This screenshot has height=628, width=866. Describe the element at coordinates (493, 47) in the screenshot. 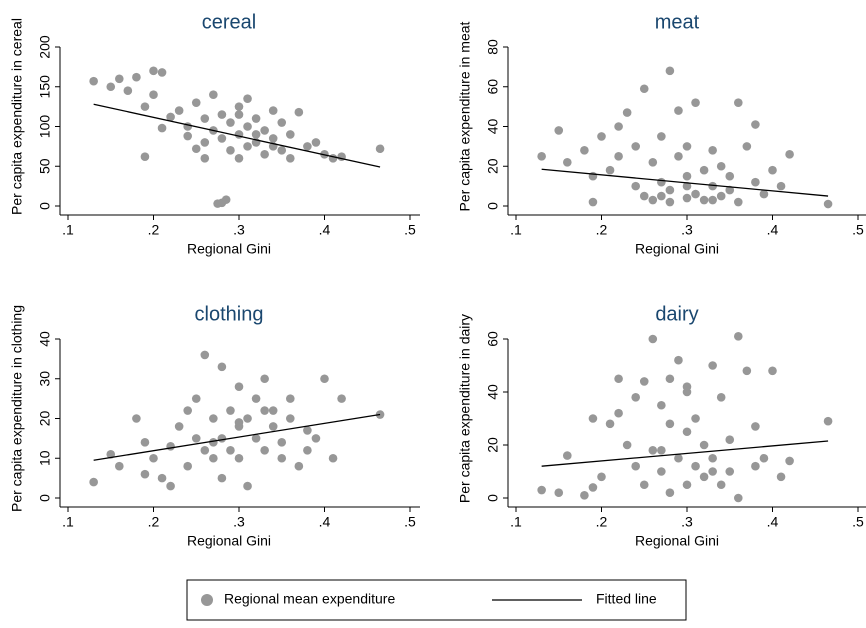

I see `y-tick-label: 80` at that location.